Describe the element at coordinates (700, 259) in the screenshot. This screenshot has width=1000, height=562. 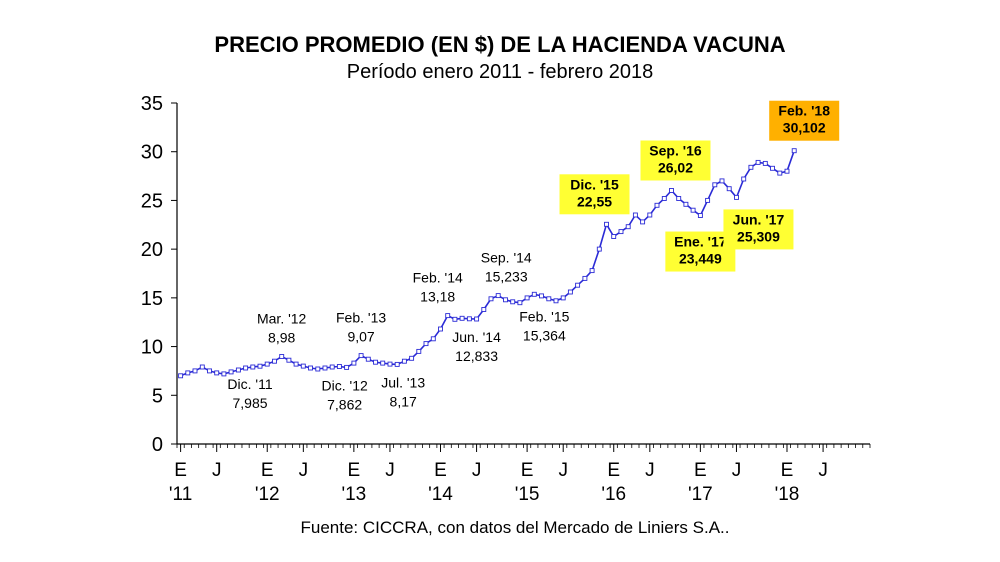
I see `annotation-value: 23,449` at that location.